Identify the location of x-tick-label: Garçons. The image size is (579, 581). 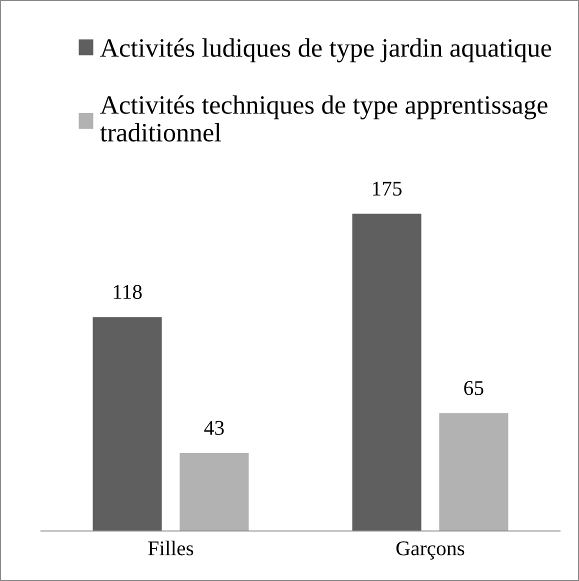
(430, 550).